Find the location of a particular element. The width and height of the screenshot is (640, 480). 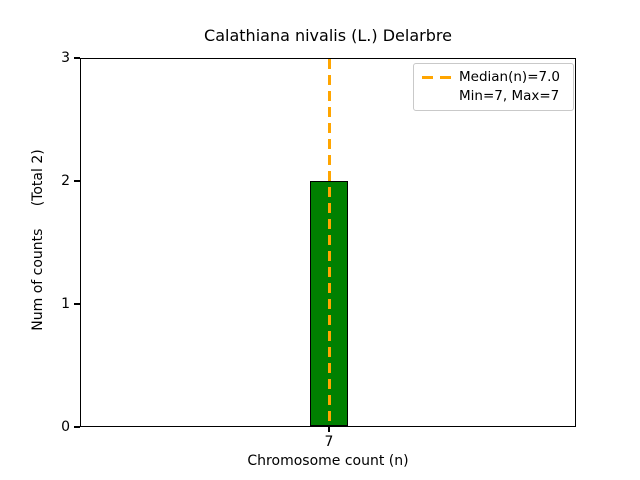

y-tick-label-3: 3 is located at coordinates (65, 58).